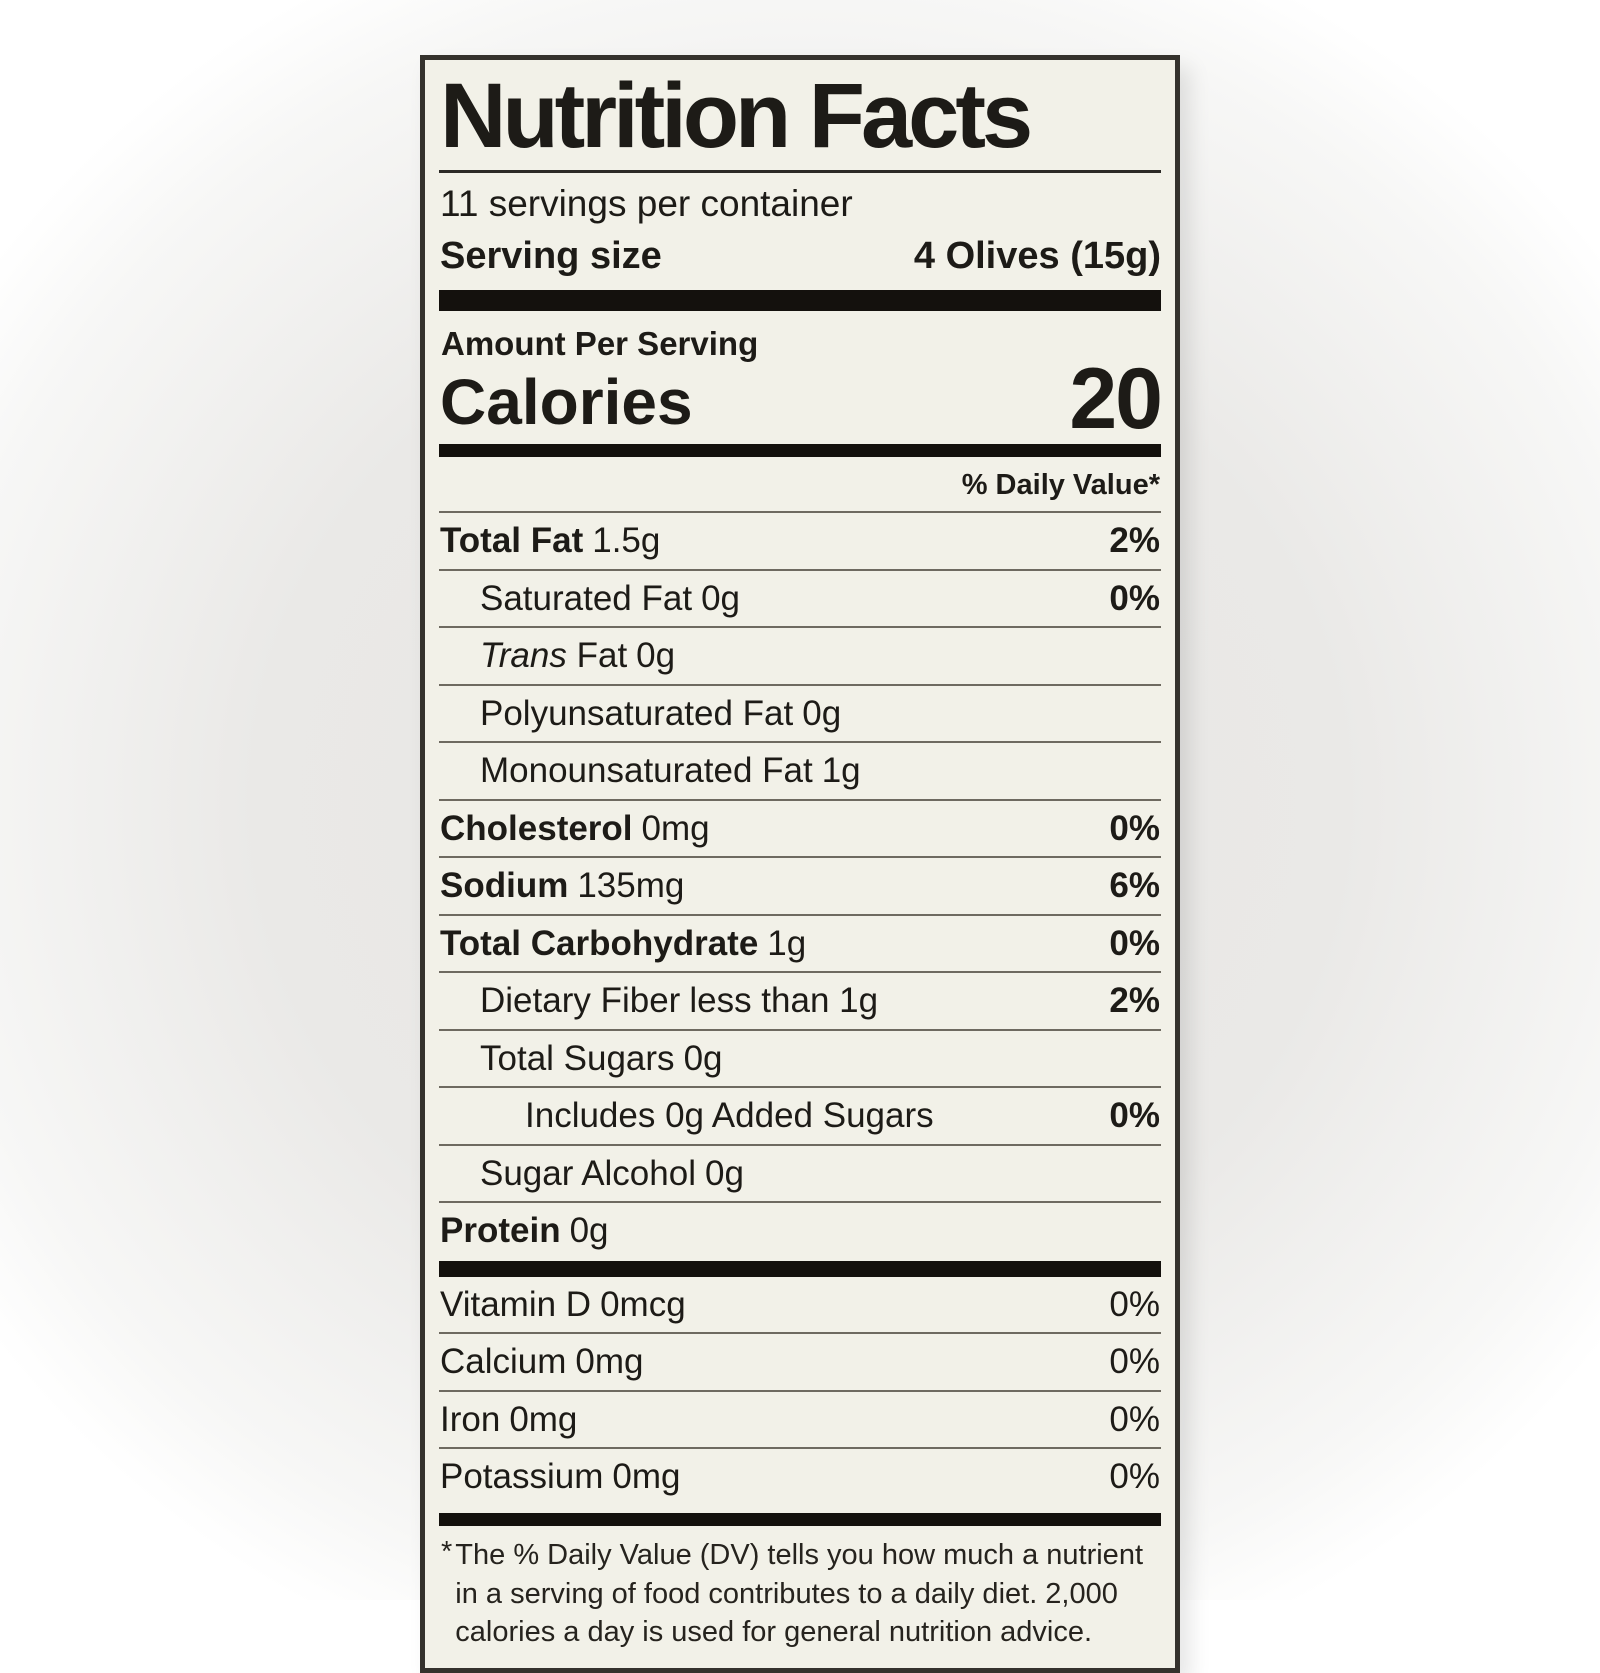 The height and width of the screenshot is (1673, 1600). Describe the element at coordinates (800, 1306) in the screenshot. I see `nutrient-row: Vitamin D 0mcg 0%` at that location.